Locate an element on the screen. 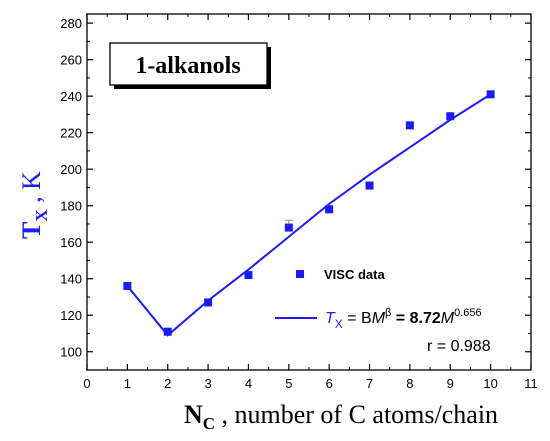  formula-m2: M is located at coordinates (448, 318).